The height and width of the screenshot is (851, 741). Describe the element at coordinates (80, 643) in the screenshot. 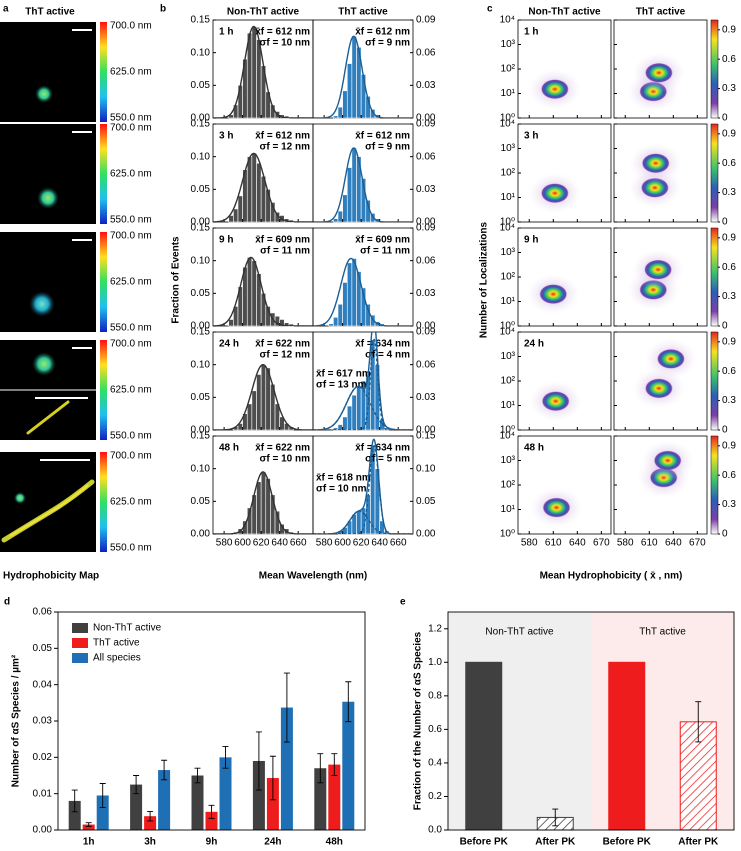

I see `legend-swatch` at that location.